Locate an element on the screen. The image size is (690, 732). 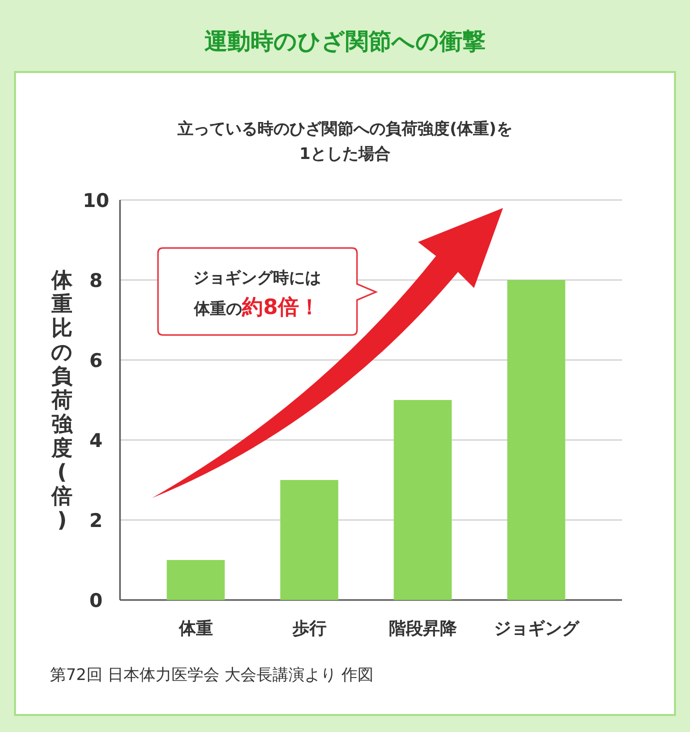
x-tick-label: 階段昇降 is located at coordinates (423, 629).